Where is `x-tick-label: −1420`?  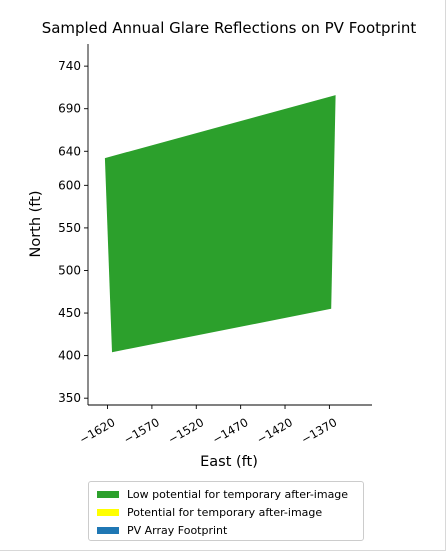 x-tick-label: −1420 is located at coordinates (274, 431).